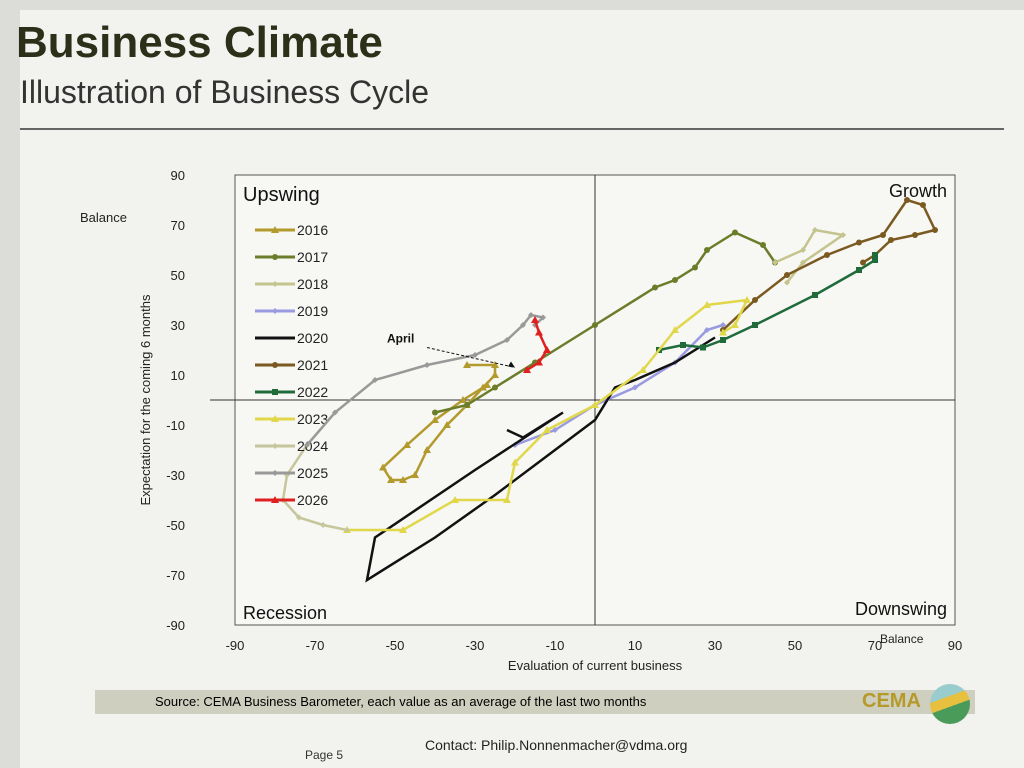 This screenshot has width=1024, height=768. What do you see at coordinates (595, 665) in the screenshot?
I see `x-axis-title: Evaluation of current business` at bounding box center [595, 665].